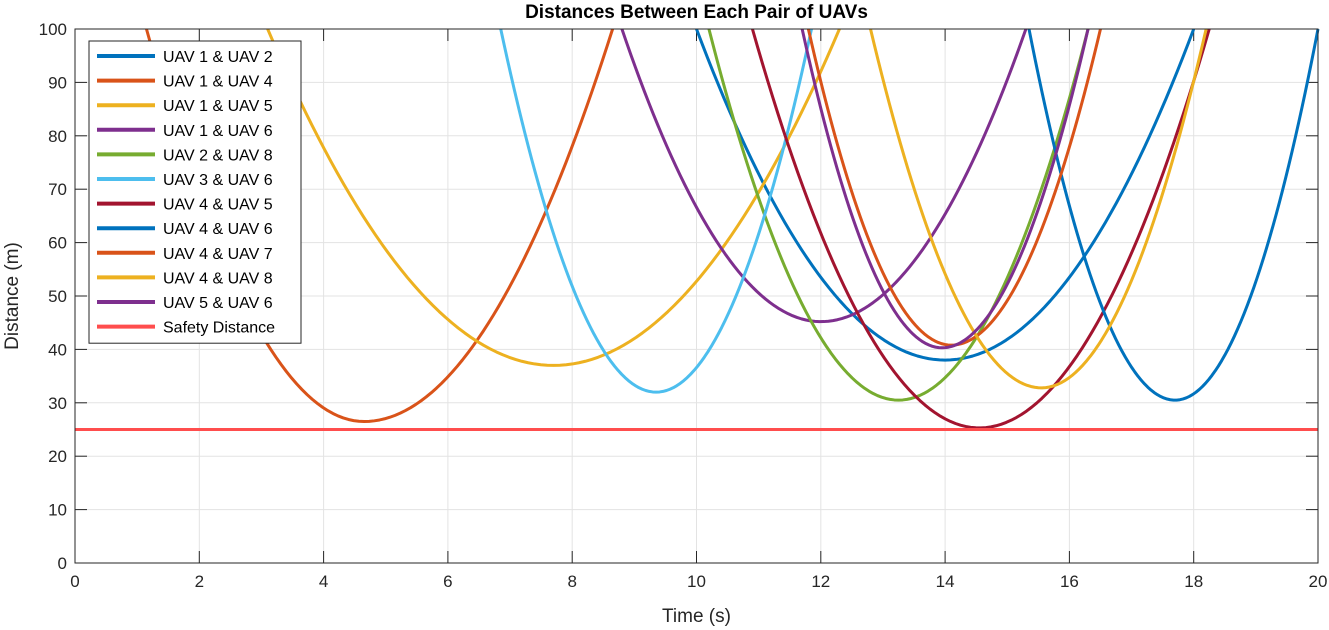 This screenshot has width=1329, height=630. What do you see at coordinates (323, 581) in the screenshot?
I see `x-tick-label: 4` at bounding box center [323, 581].